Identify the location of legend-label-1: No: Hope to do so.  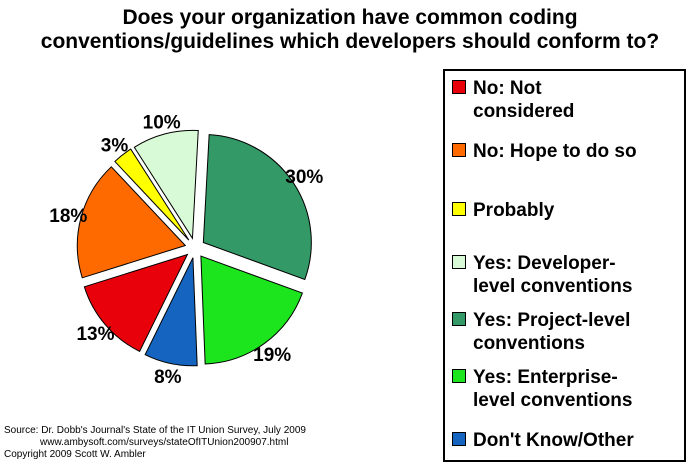
(579, 151).